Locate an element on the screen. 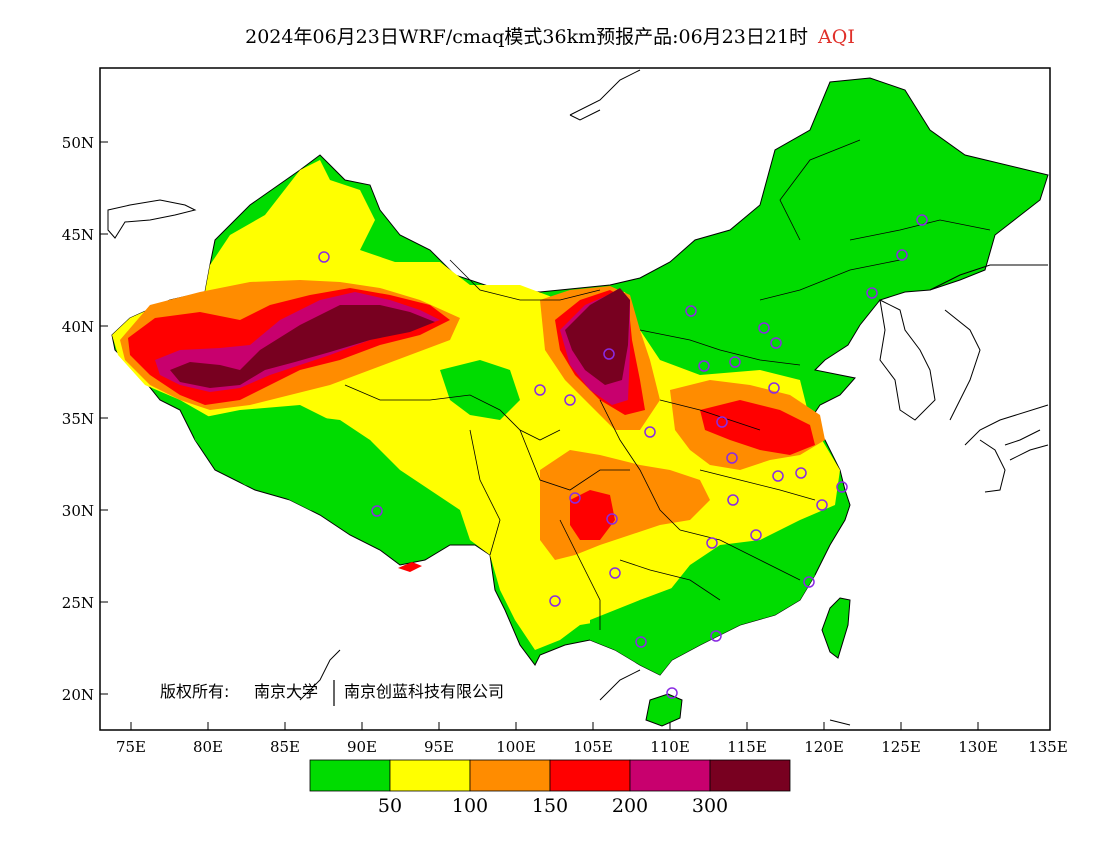  copyright-org2: 南京创蓝科技有限公司 is located at coordinates (424, 691).